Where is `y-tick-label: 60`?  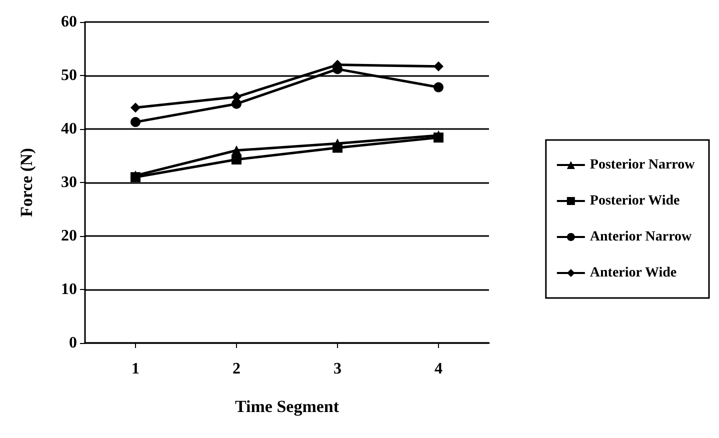 y-tick-label: 60 is located at coordinates (69, 22).